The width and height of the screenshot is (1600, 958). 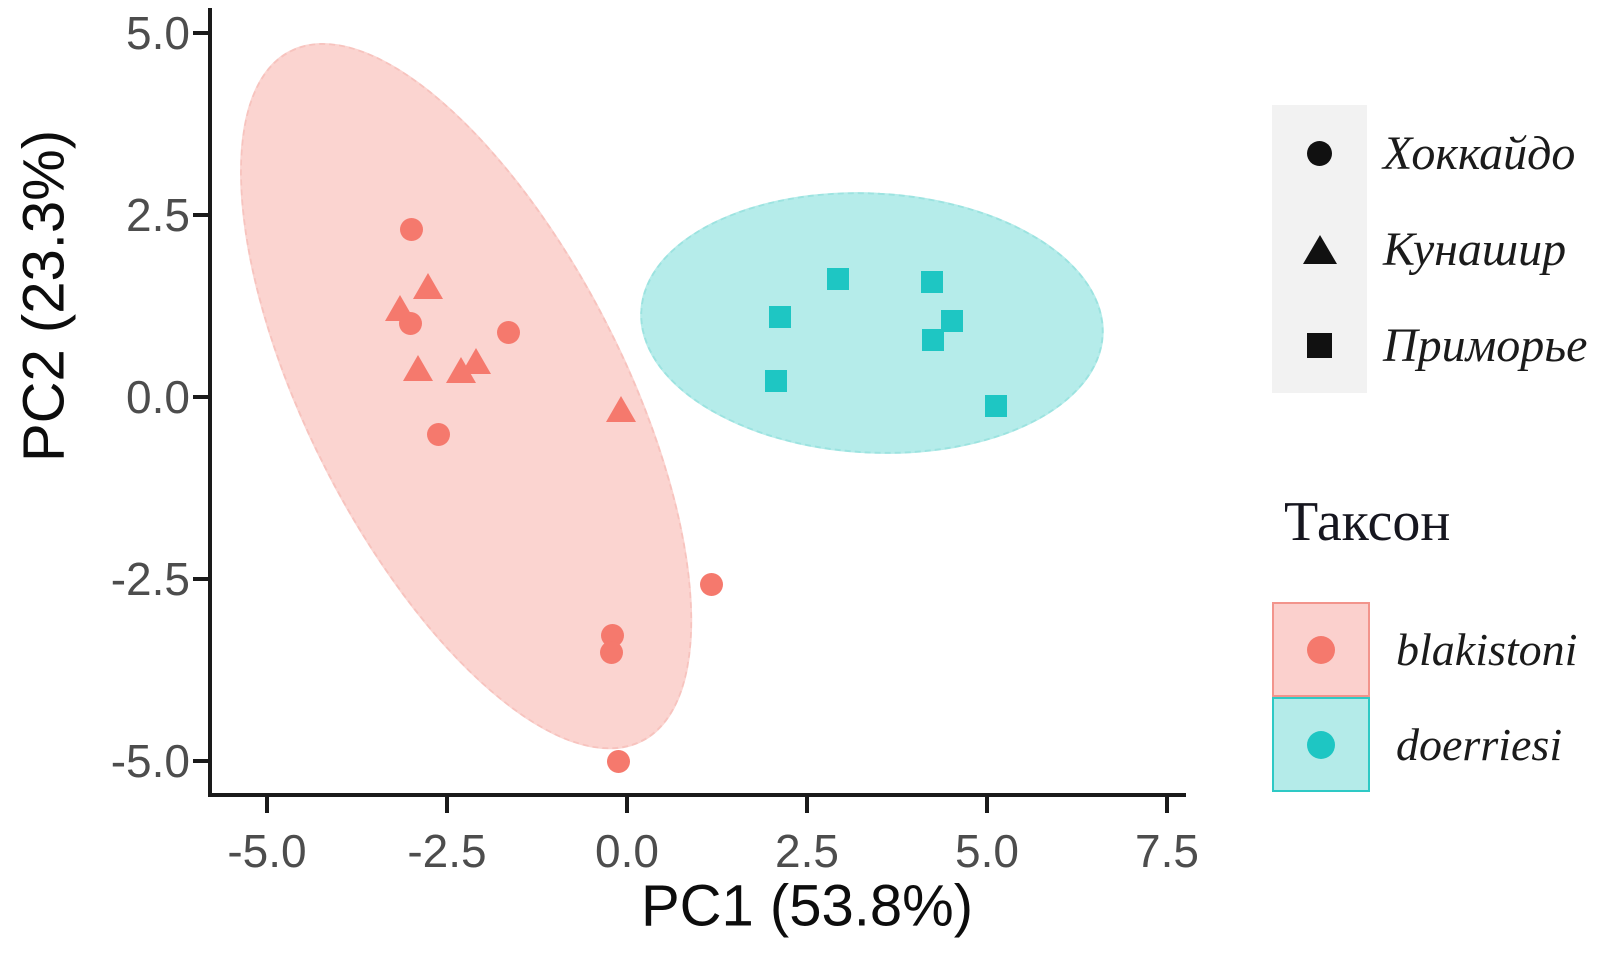 I want to click on legend-item-kunashir: Кунашир, so click(x=1436, y=249).